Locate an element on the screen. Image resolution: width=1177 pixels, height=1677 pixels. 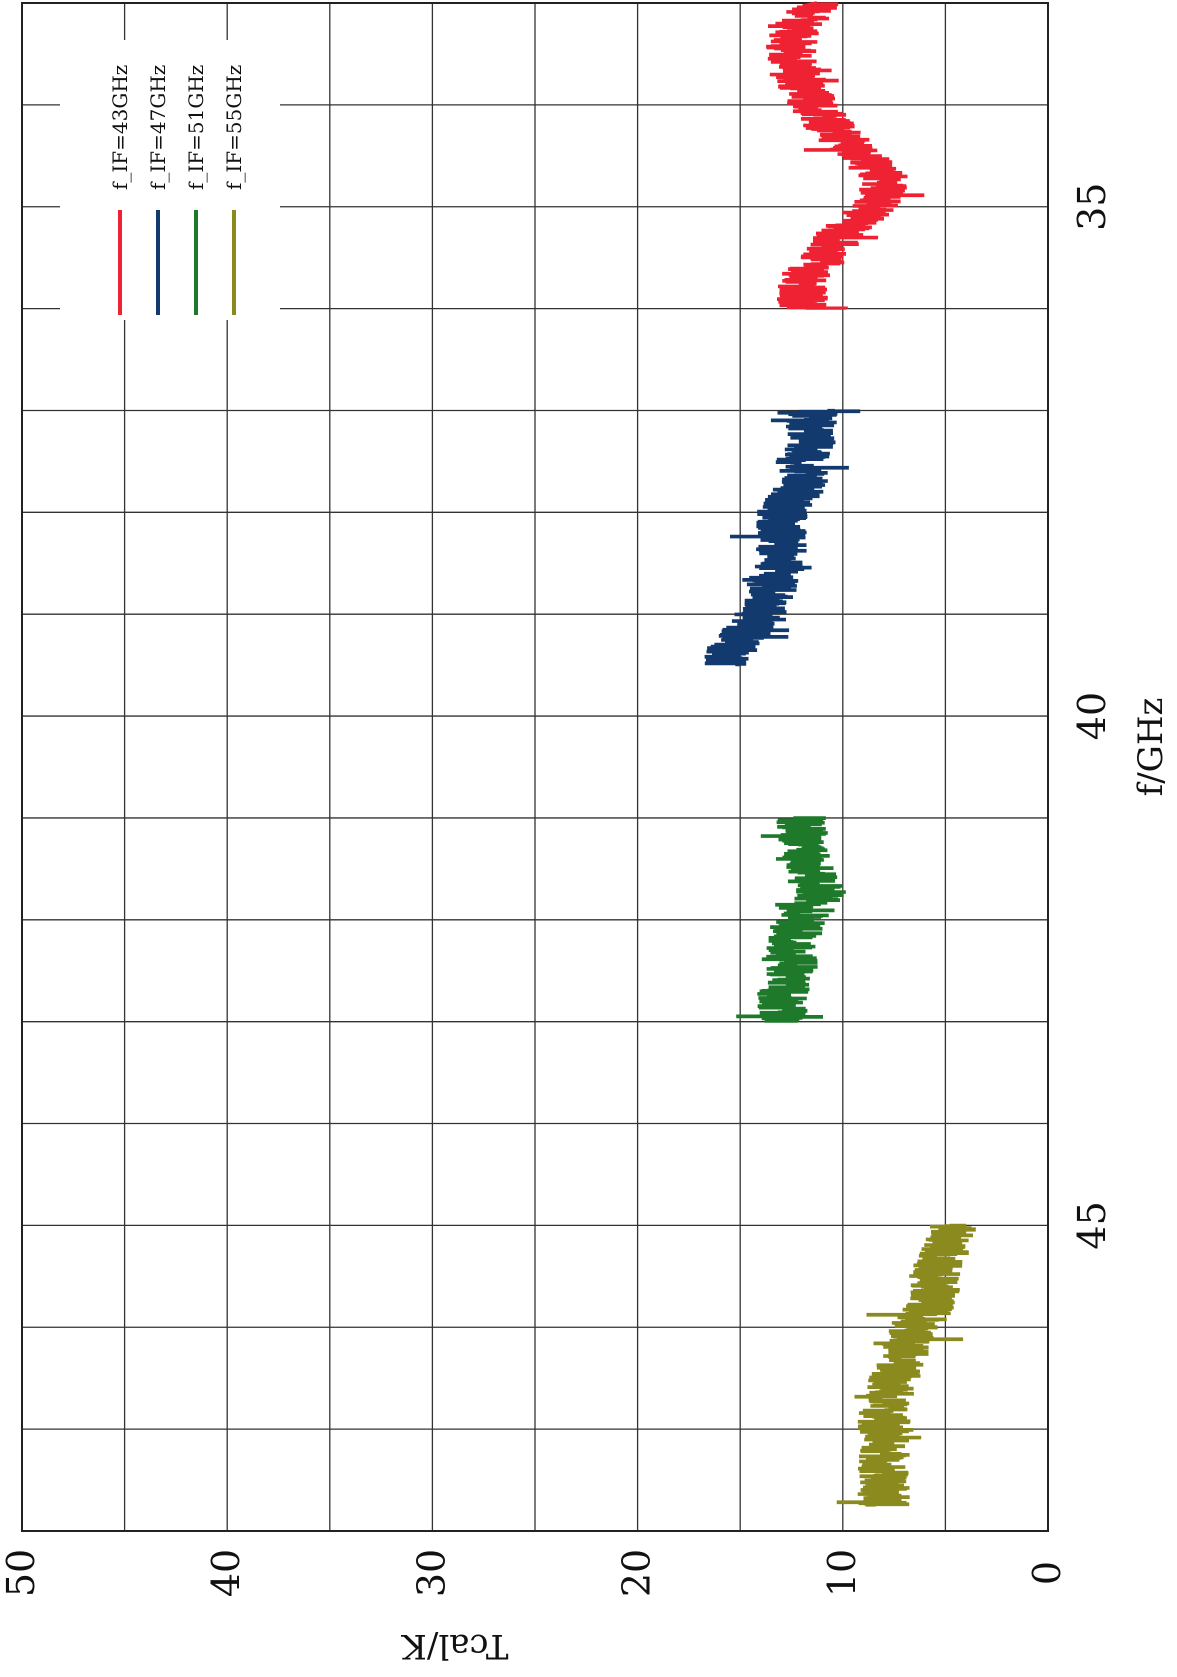
y-tick-label: 30 is located at coordinates (431, 1573).